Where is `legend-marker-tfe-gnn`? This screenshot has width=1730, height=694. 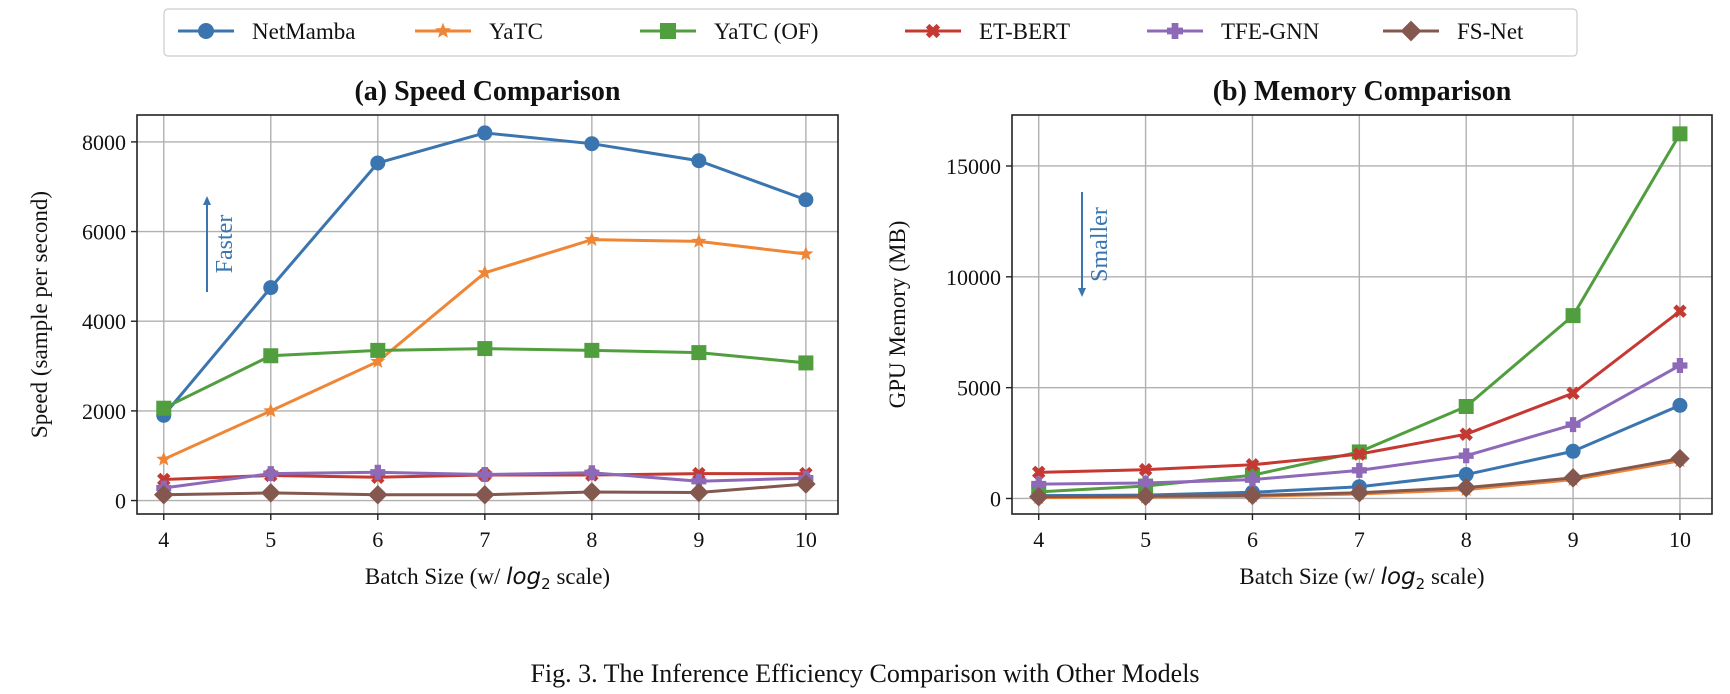
legend-marker-tfe-gnn is located at coordinates (1175, 31).